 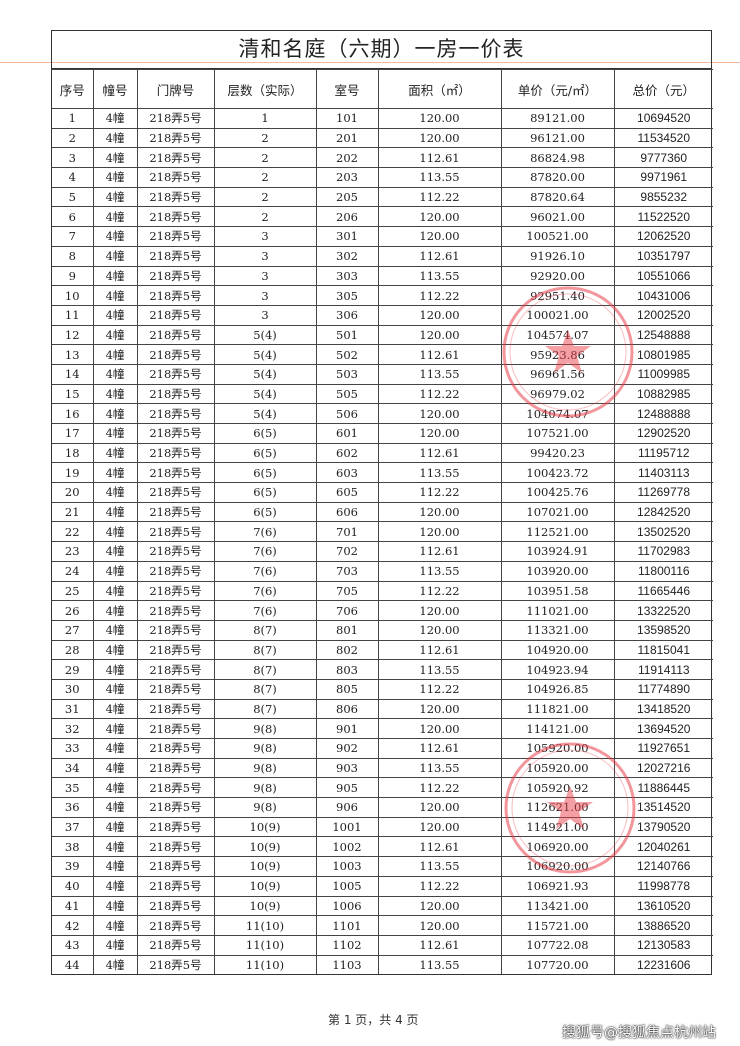 What do you see at coordinates (557, 158) in the screenshot?
I see `unit-price-cell: 86824.98` at bounding box center [557, 158].